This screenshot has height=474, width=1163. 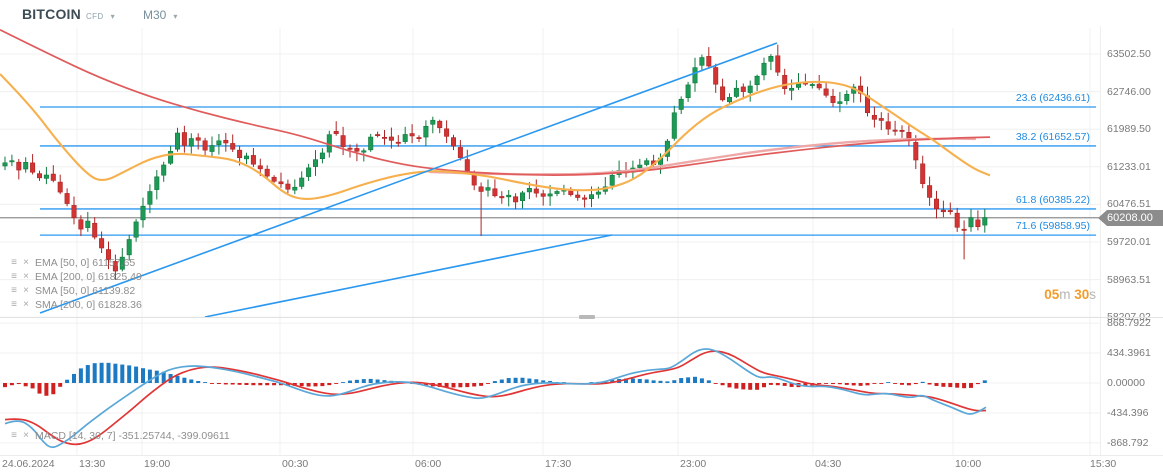 I want to click on time-axis-label: 00:30, so click(x=295, y=464).